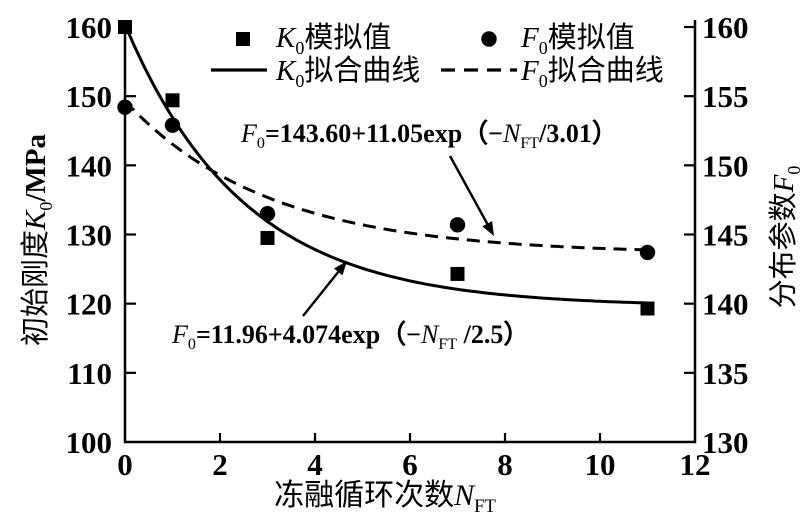  Describe the element at coordinates (725, 373) in the screenshot. I see `y-right-tick-label: 135` at that location.